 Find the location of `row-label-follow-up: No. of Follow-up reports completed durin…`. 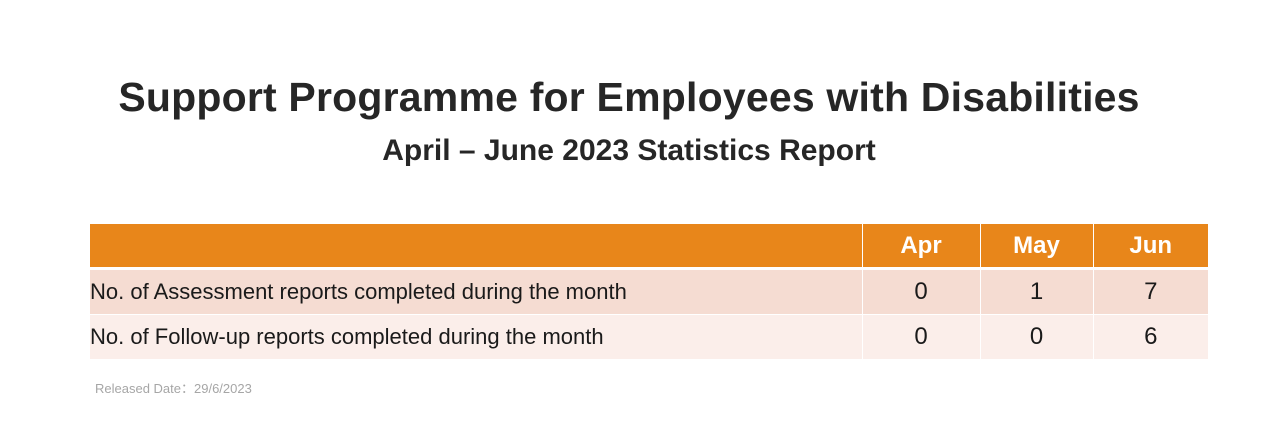

row-label-follow-up: No. of Follow-up reports completed durin… is located at coordinates (476, 336).